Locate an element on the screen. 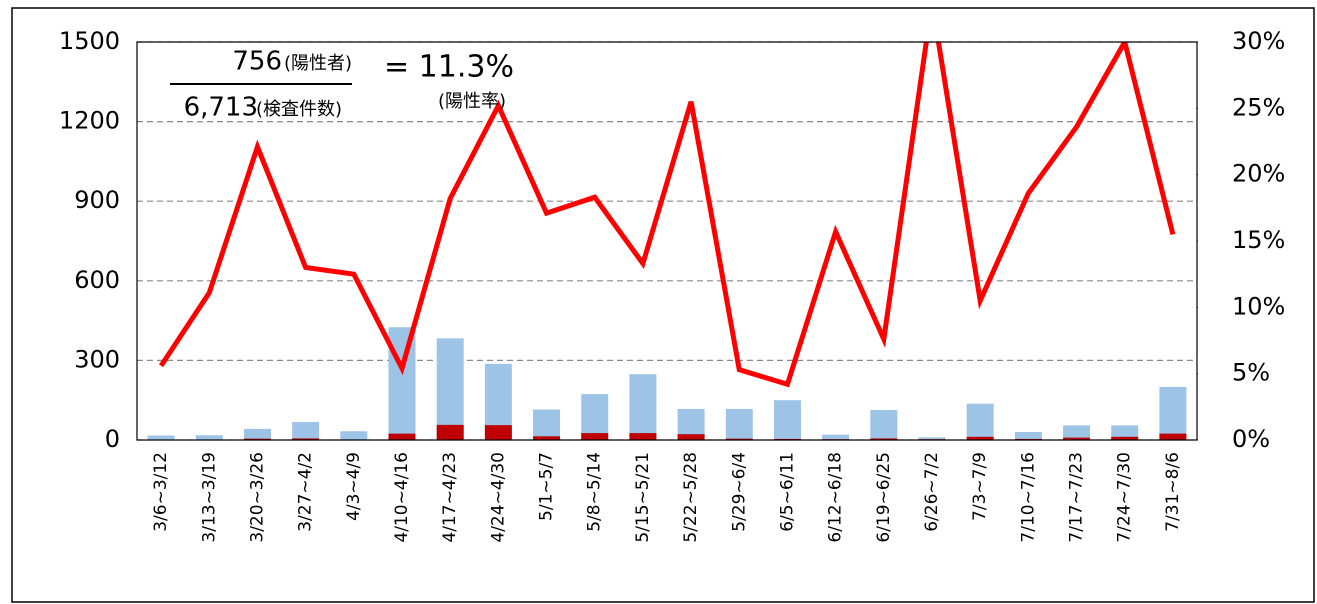  y2-tick-label: 25% is located at coordinates (1258, 107).